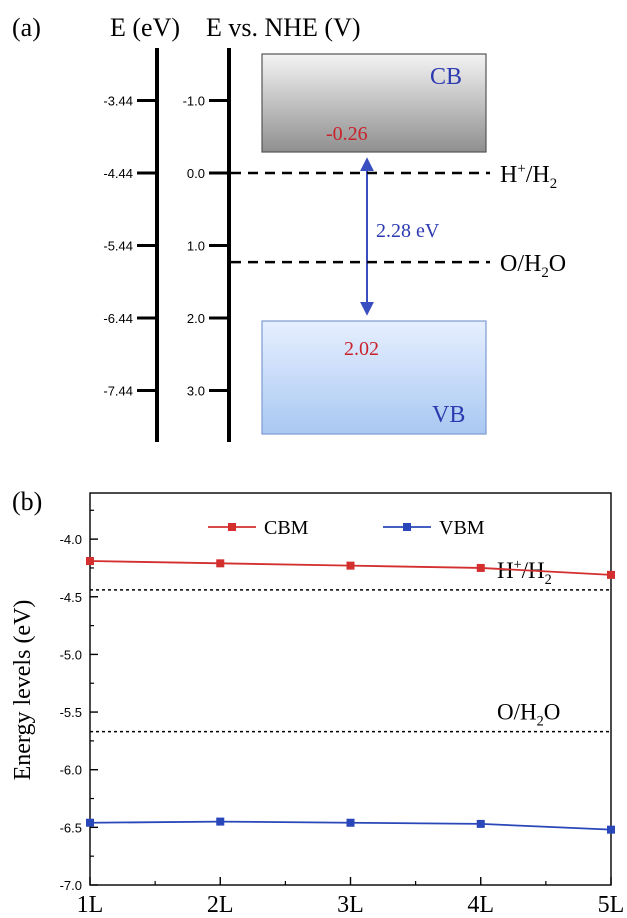  What do you see at coordinates (196, 246) in the screenshot?
I see `right-axis-tick-label: 1.0` at bounding box center [196, 246].